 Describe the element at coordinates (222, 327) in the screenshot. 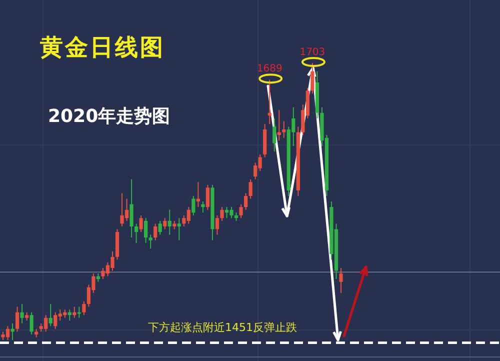

I see `annotation: 下方起涨点附近1451反弹止跌` at that location.